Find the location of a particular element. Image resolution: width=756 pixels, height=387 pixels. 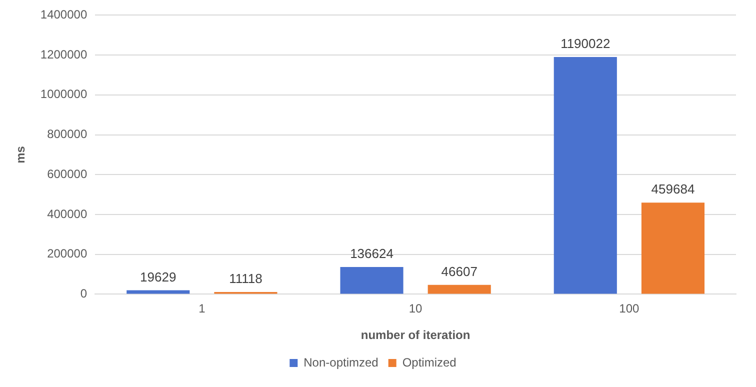

legend-label: Non-optimzed is located at coordinates (341, 362).